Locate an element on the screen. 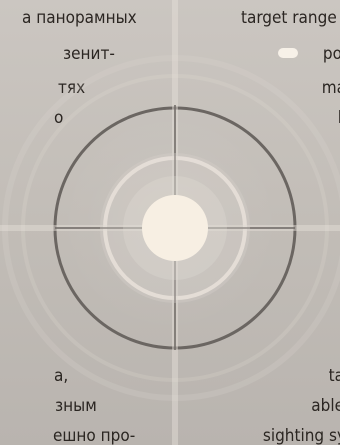 This screenshot has height=448, width=340. right-text-line-1: target range f is located at coordinates (290, 18).